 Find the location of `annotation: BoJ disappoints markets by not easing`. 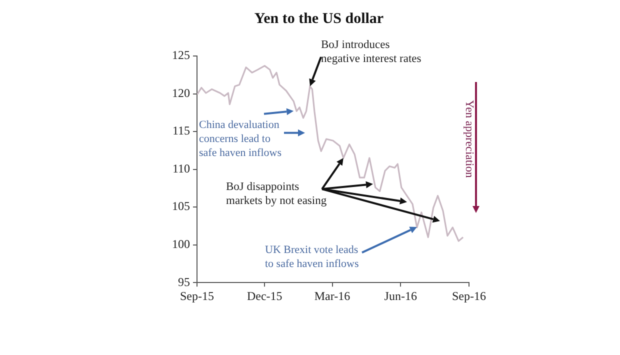

annotation: BoJ disappoints markets by not easing is located at coordinates (277, 194).